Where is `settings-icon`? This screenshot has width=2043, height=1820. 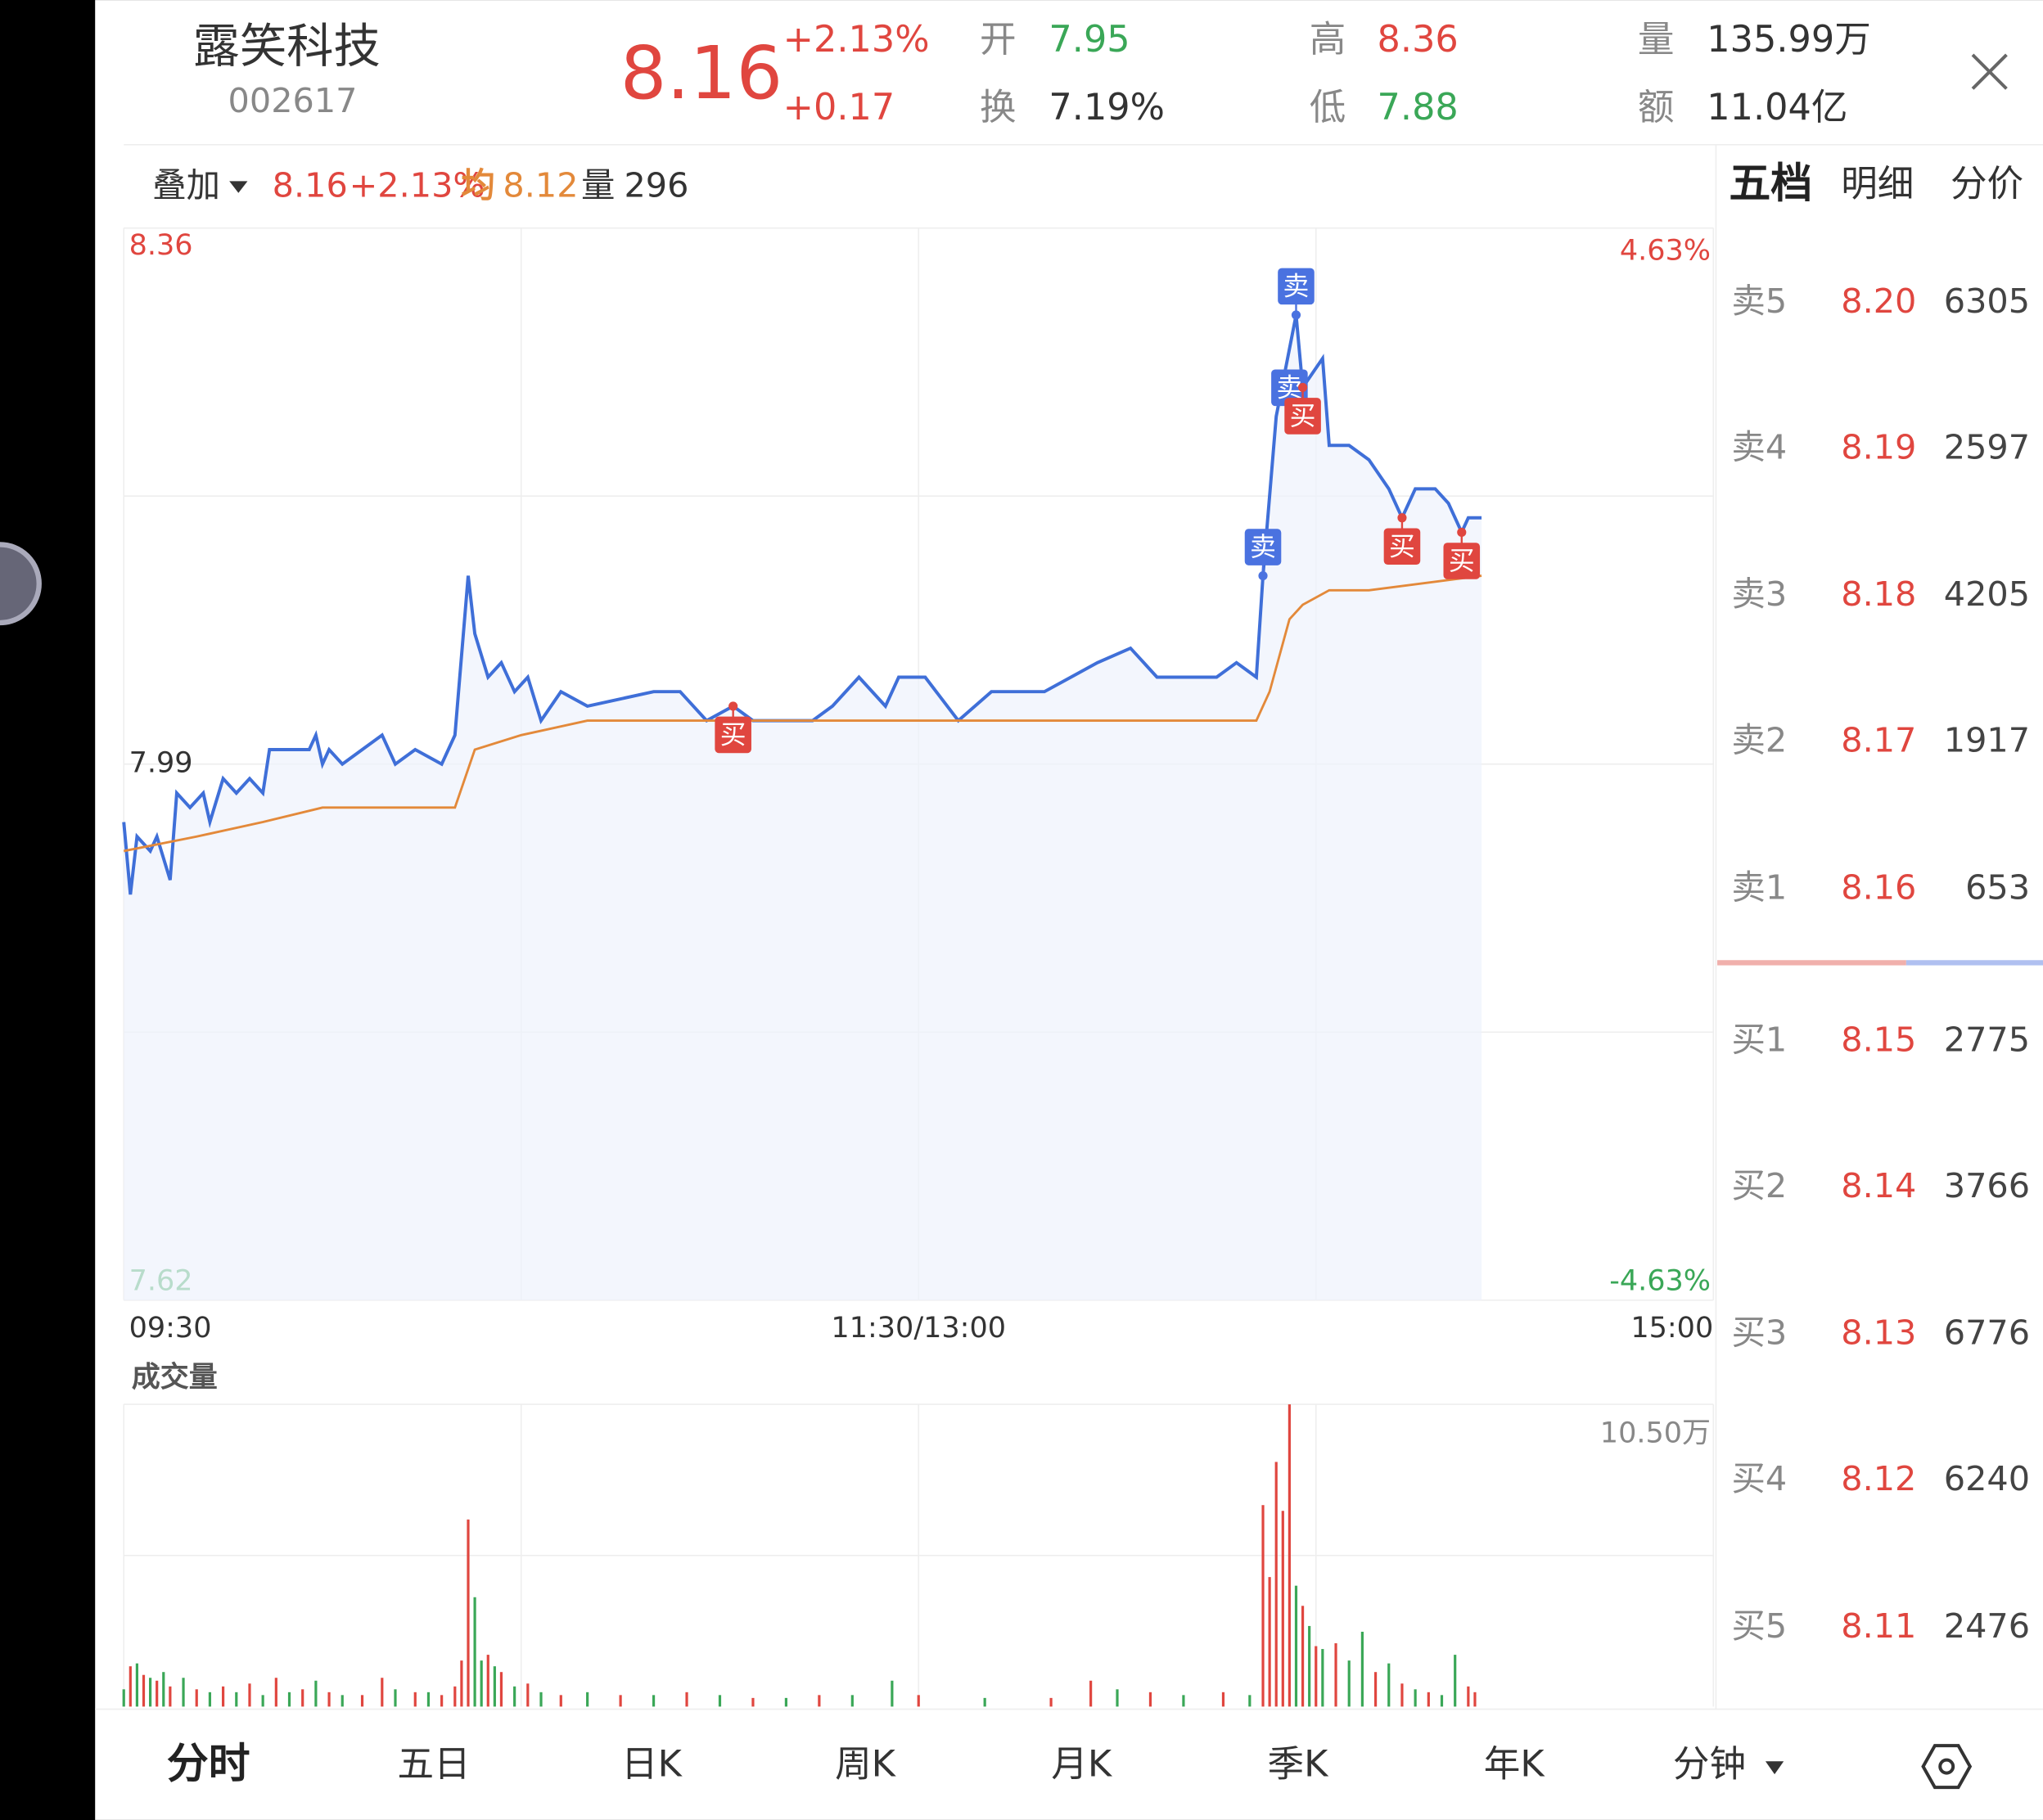 settings-icon is located at coordinates (1946, 1766).